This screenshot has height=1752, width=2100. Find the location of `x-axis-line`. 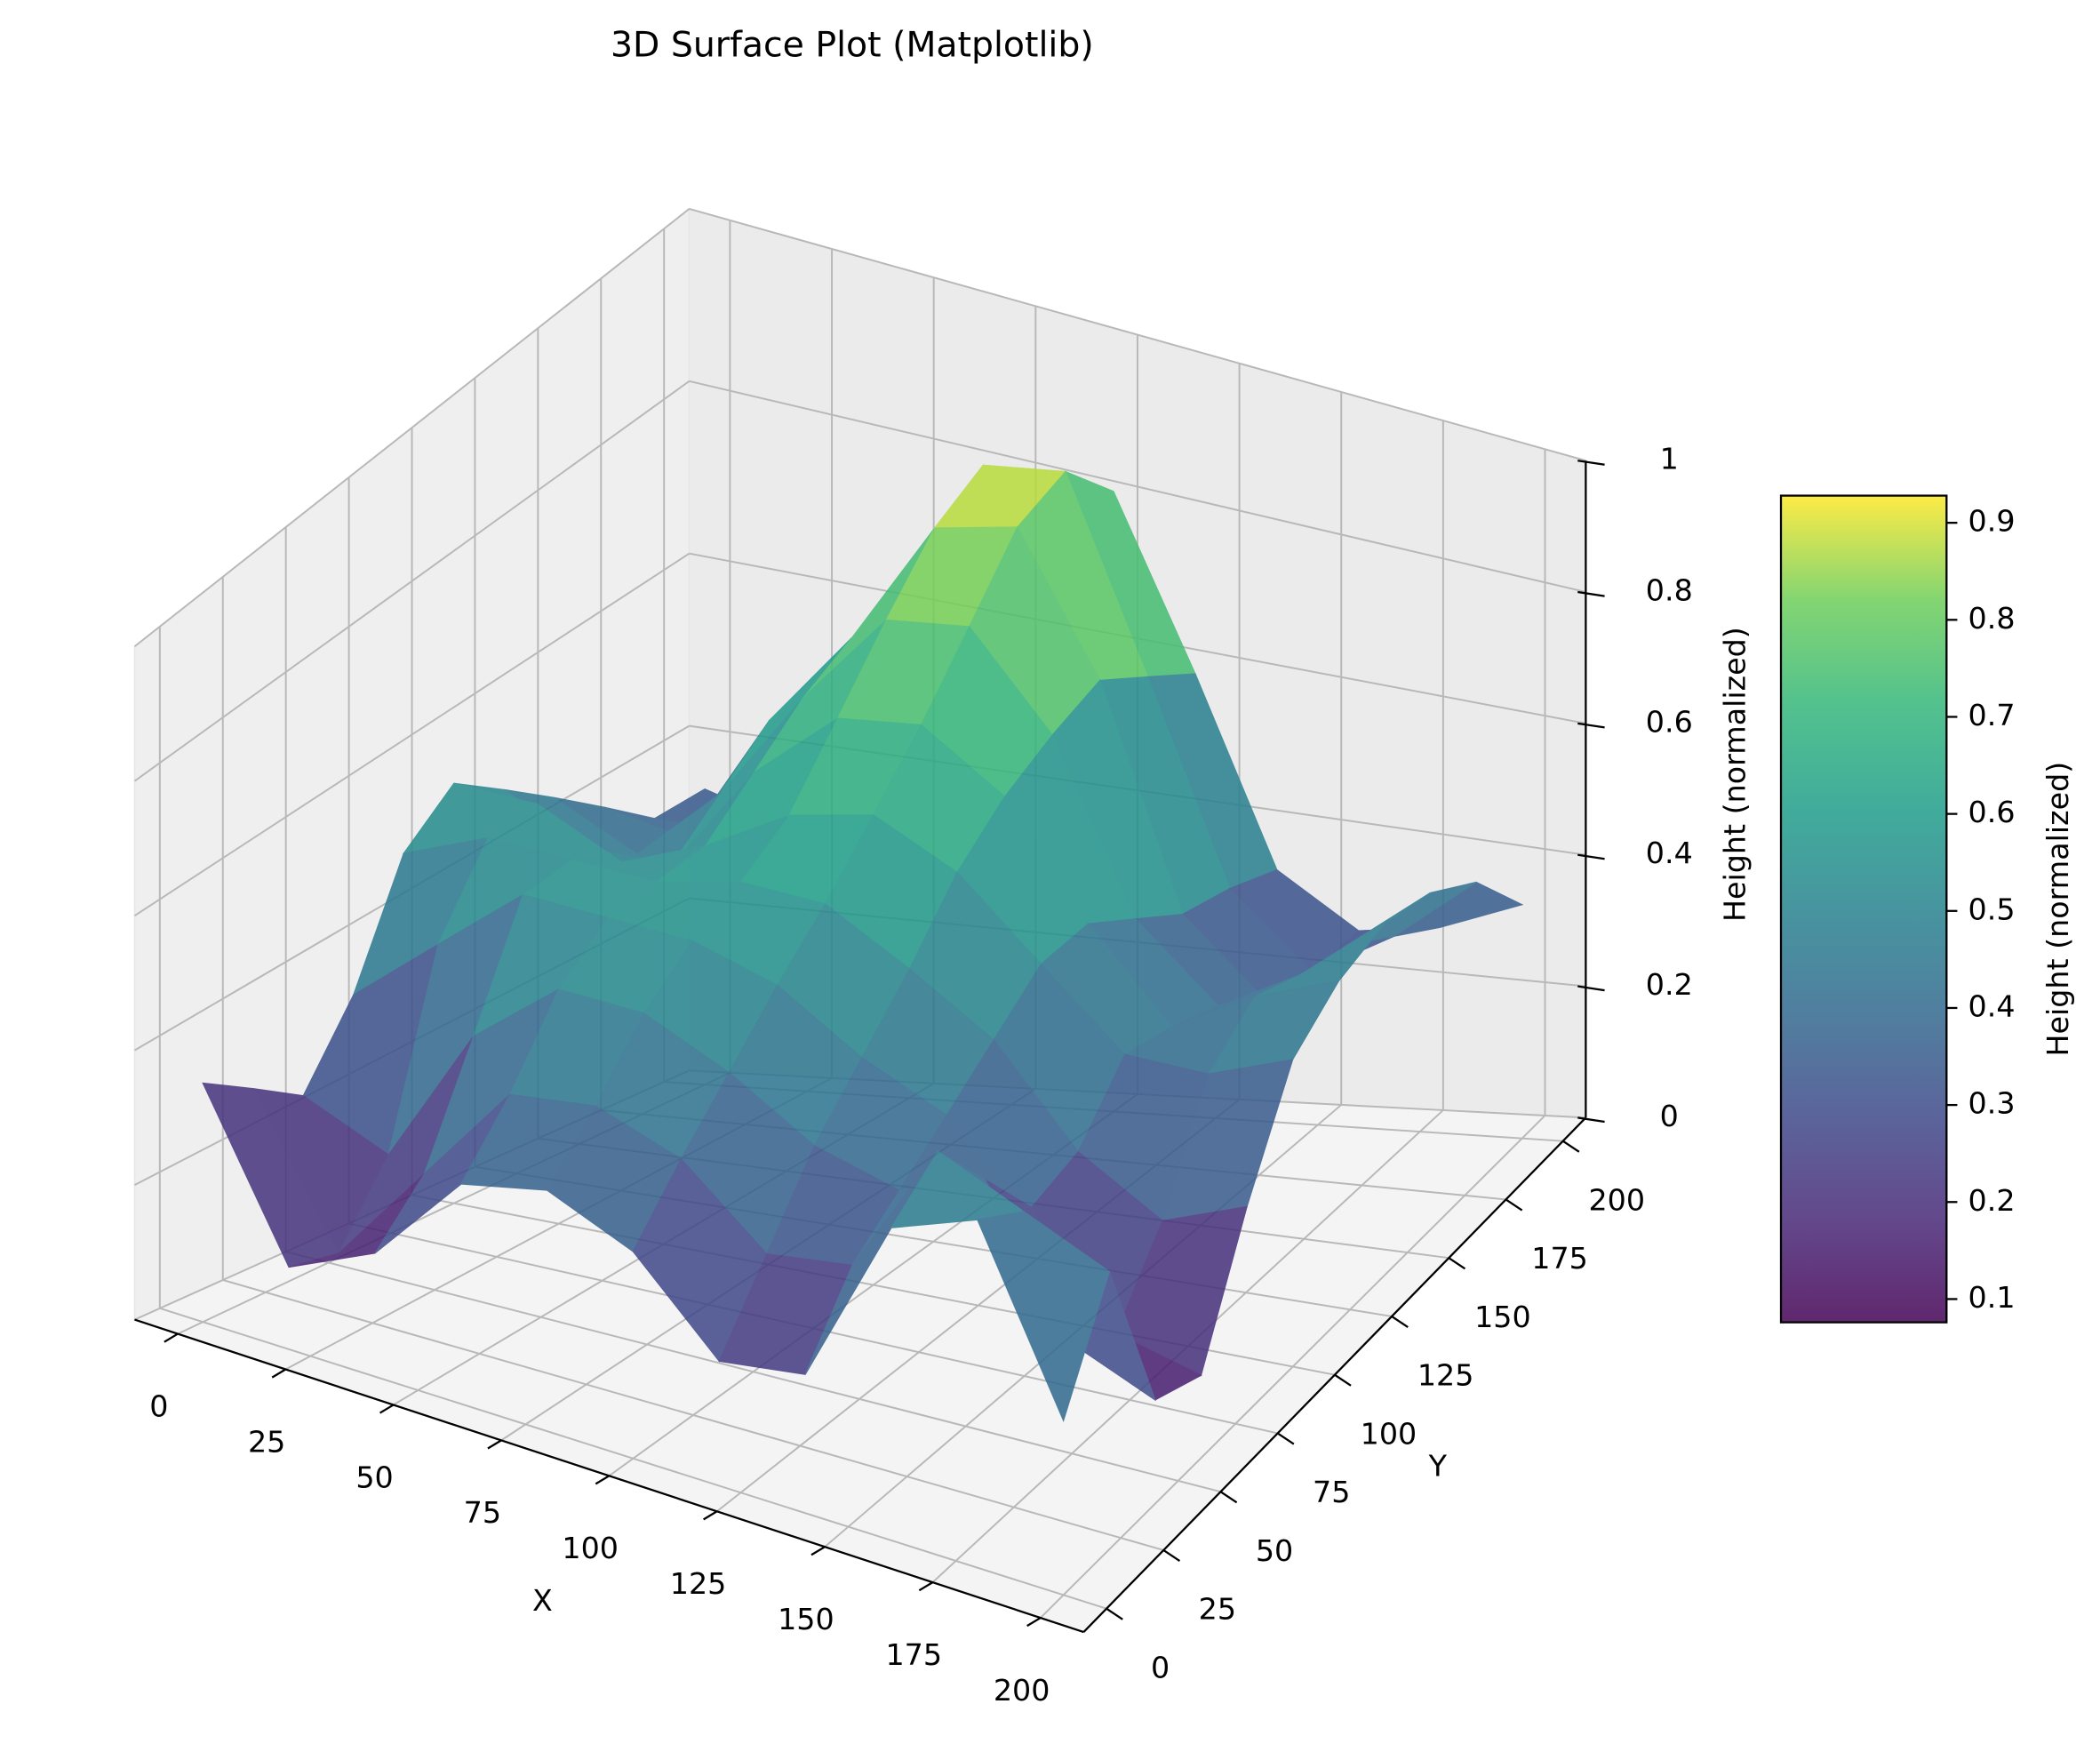

x-axis-line is located at coordinates (609, 1476).